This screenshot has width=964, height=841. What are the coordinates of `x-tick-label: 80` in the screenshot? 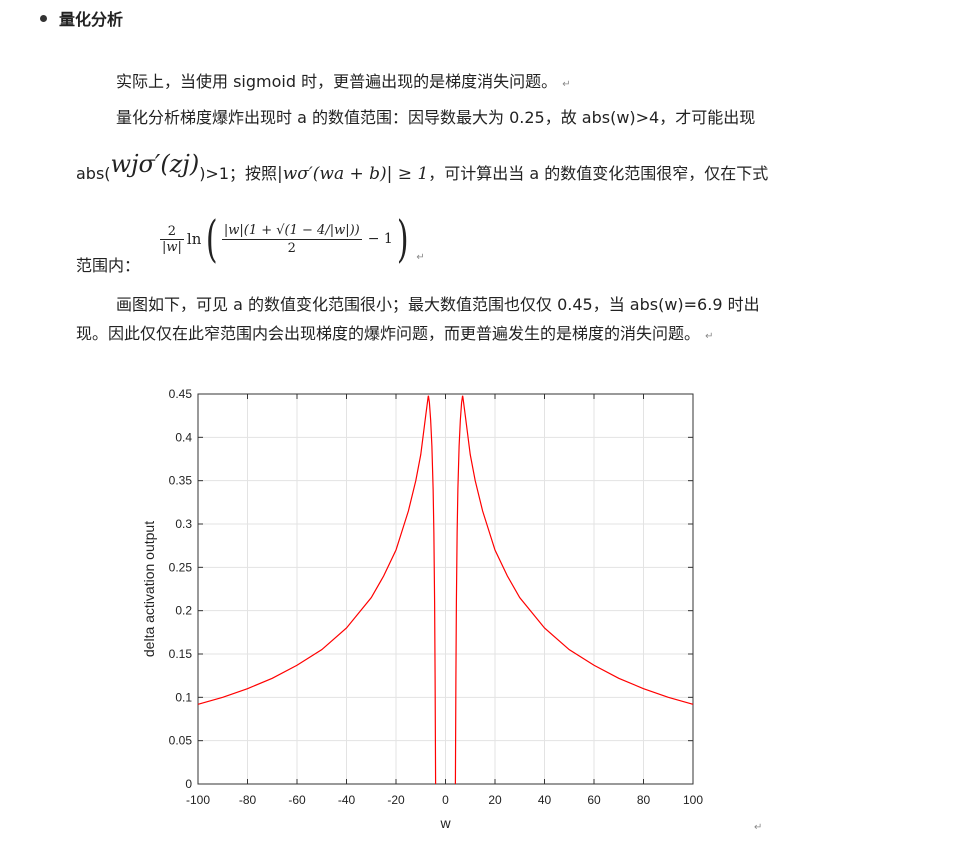 It's located at (644, 800).